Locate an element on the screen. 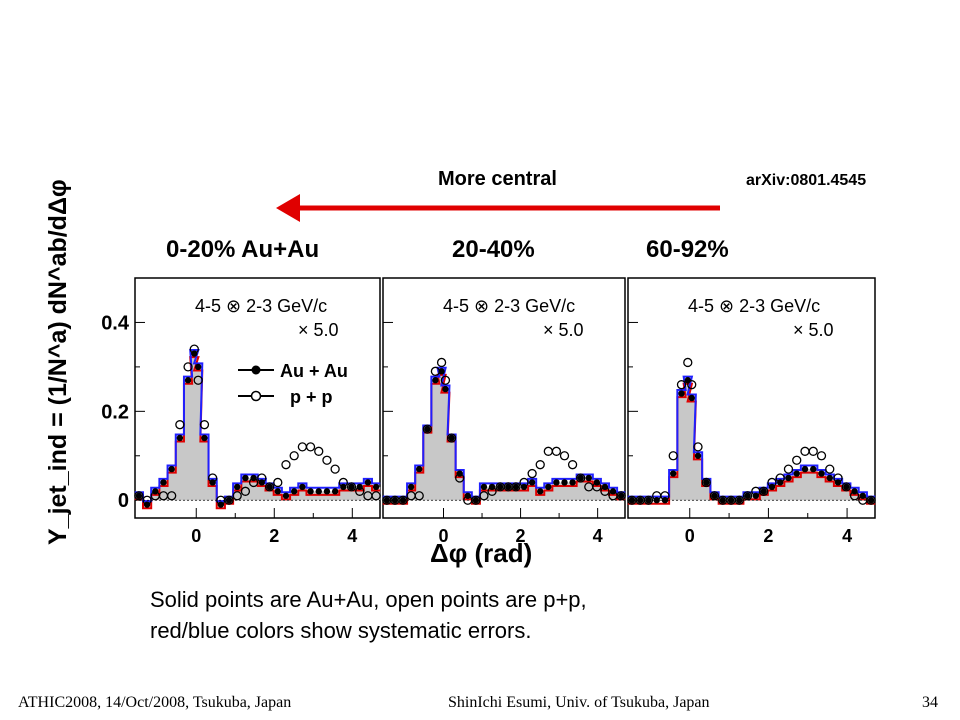  x-tick-label: 4 is located at coordinates (847, 536).